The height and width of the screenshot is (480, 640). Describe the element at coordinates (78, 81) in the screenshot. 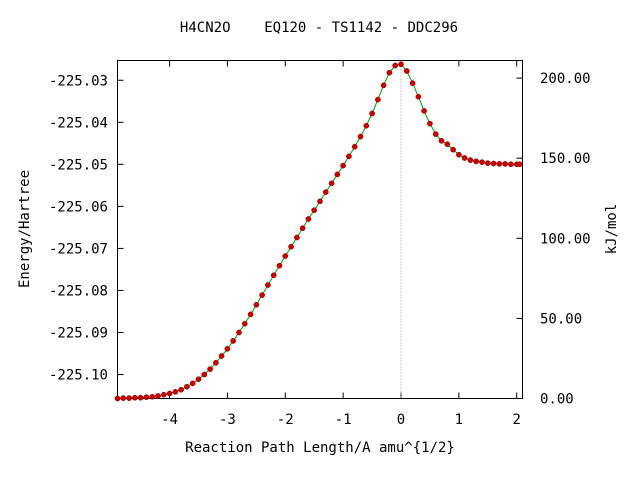

I see `y-tick-label: -225.03` at that location.